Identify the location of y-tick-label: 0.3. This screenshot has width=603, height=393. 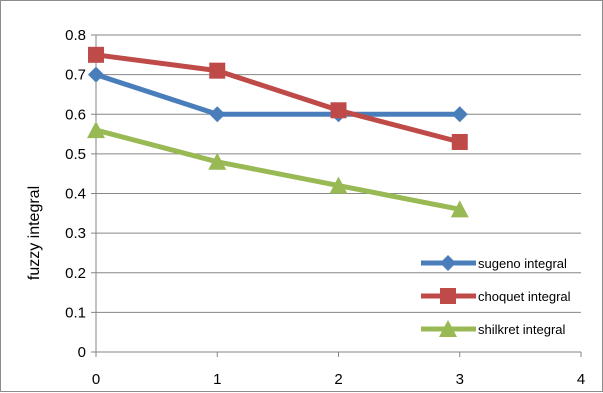
(75, 233).